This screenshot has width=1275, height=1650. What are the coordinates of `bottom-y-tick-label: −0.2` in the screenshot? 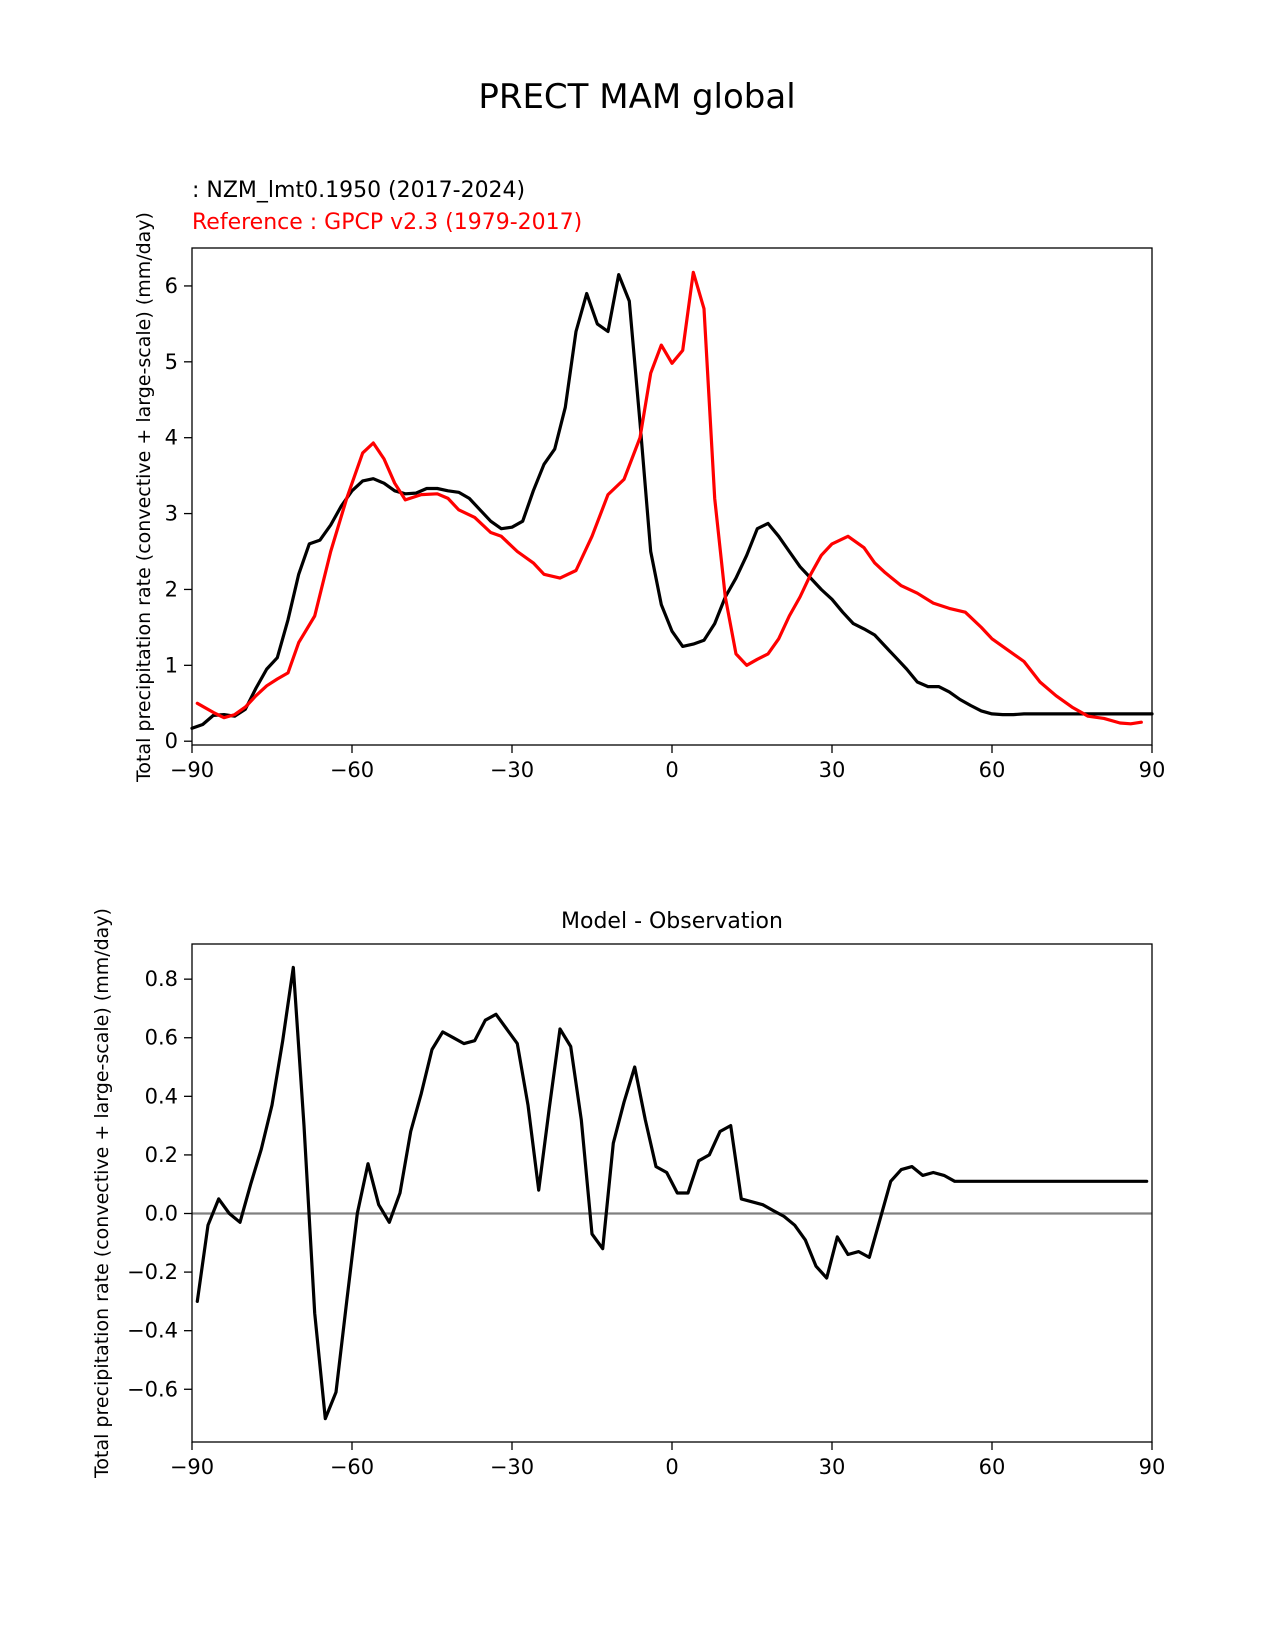 It's located at (152, 1272).